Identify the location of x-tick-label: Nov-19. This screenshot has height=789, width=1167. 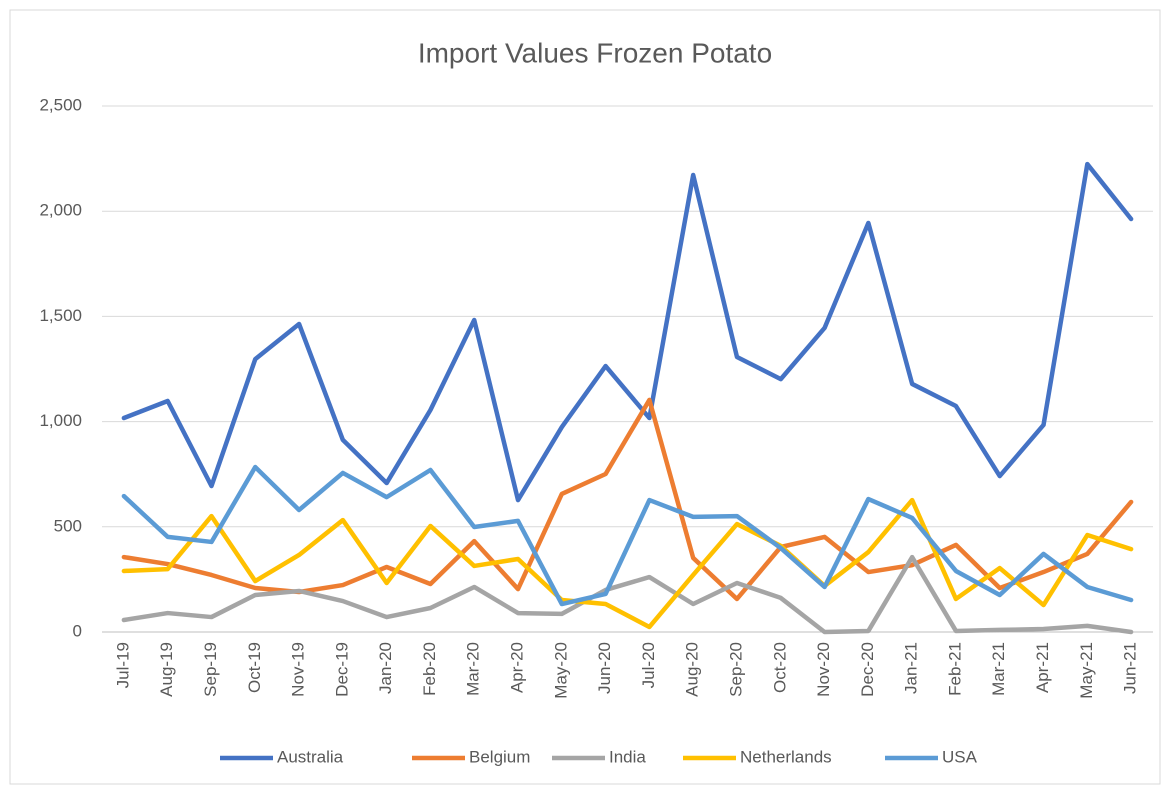
(298, 669).